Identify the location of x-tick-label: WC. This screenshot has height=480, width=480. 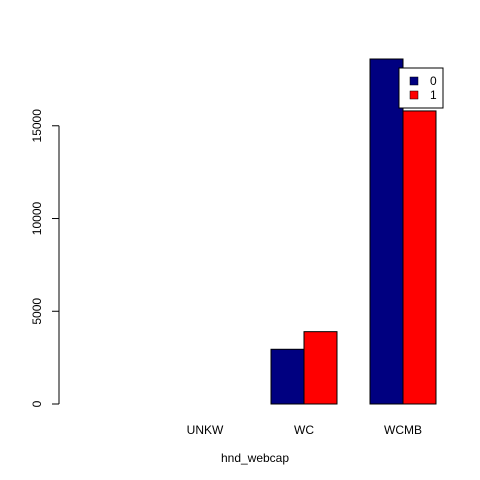
(304, 430).